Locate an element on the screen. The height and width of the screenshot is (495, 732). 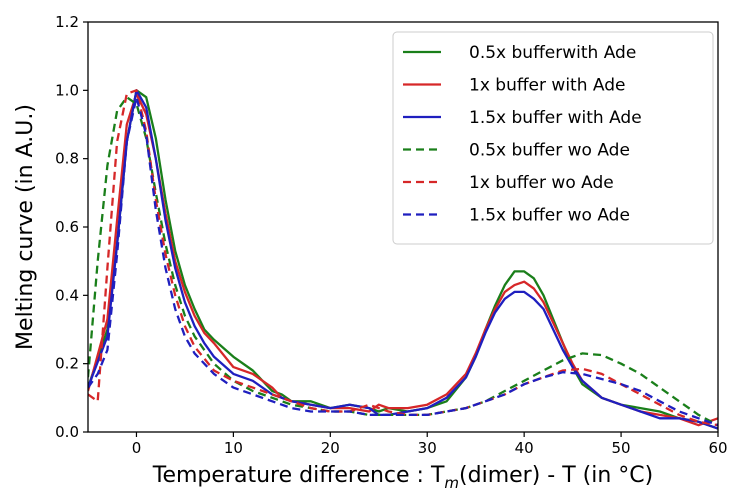
y-tick-label: 1.2 is located at coordinates (67, 22).